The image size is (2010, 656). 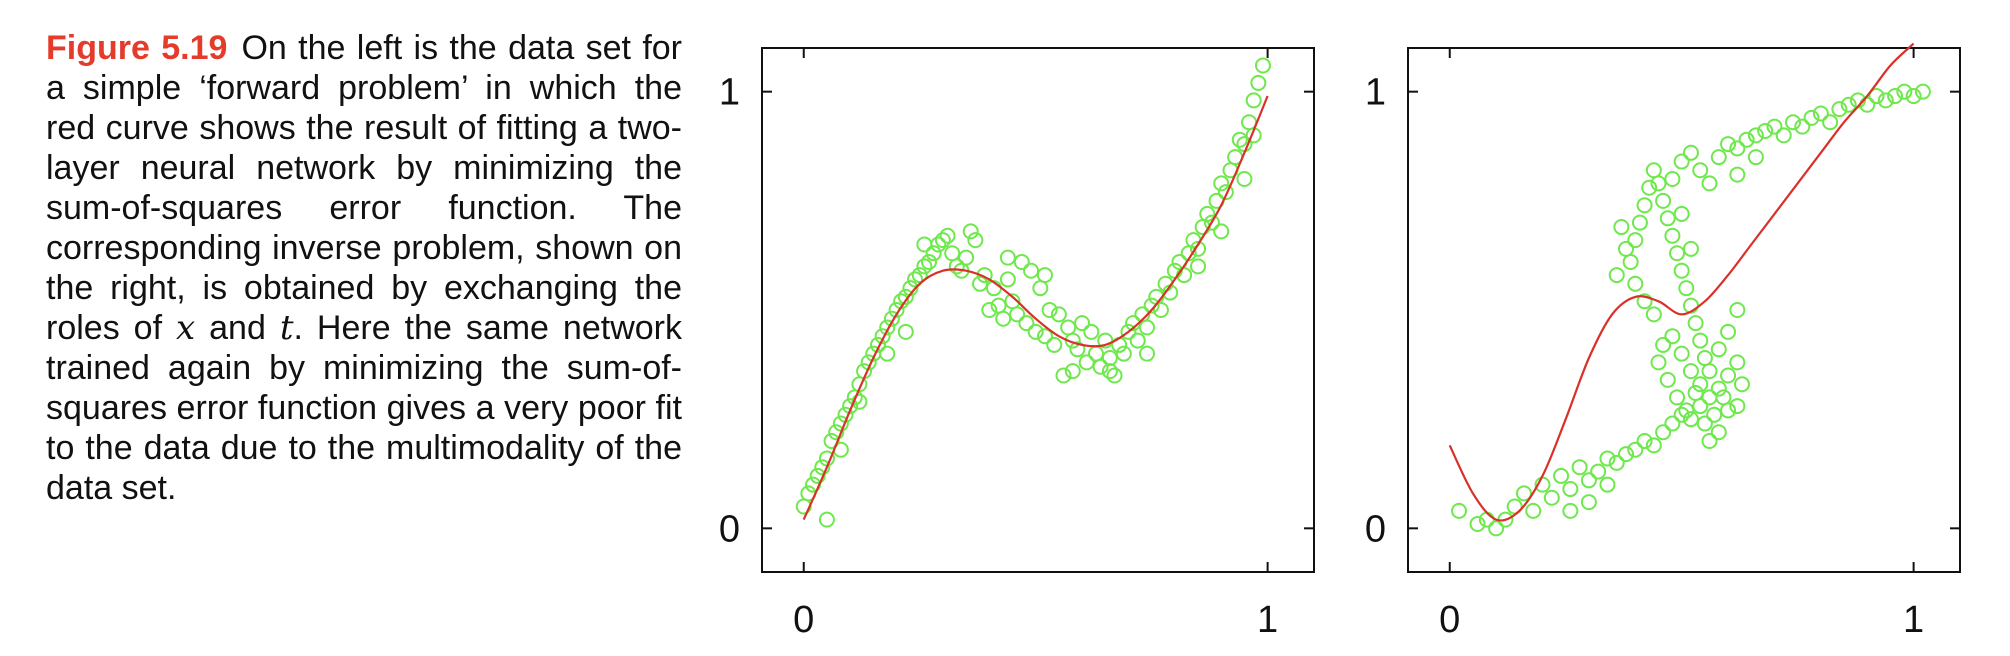 I want to click on x-tick-label: 0, so click(x=803, y=620).